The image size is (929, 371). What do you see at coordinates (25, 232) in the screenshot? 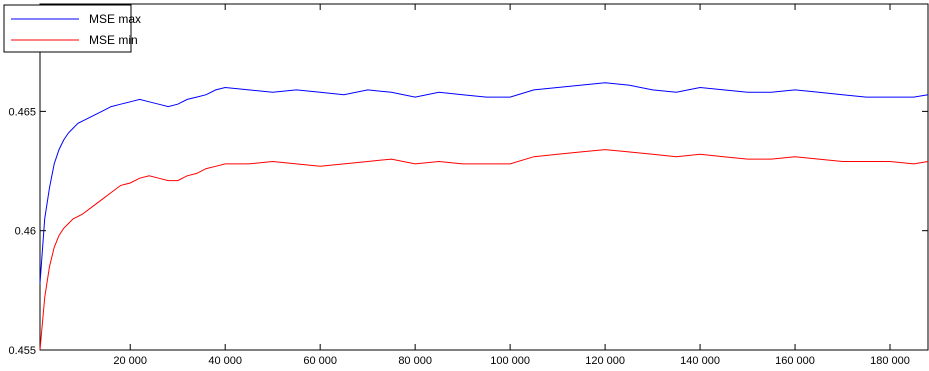
I see `y-tick-label: 0.46` at bounding box center [25, 232].